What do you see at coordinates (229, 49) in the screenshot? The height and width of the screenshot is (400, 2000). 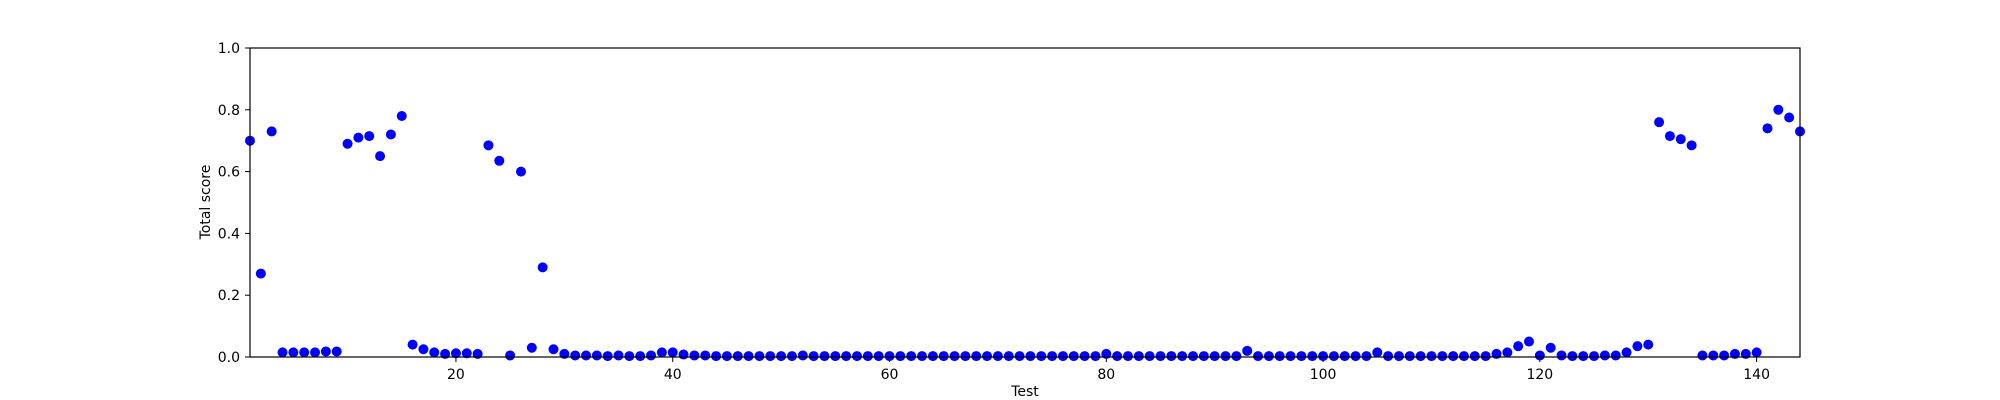 I see `y-tick-label: 1.0` at bounding box center [229, 49].